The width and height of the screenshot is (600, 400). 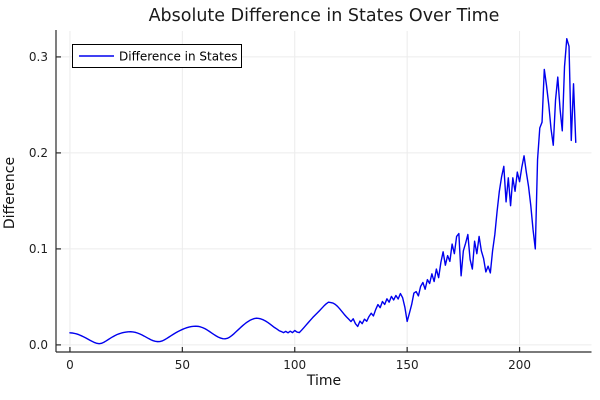 What do you see at coordinates (407, 365) in the screenshot?
I see `x-tick-label: 150` at bounding box center [407, 365].